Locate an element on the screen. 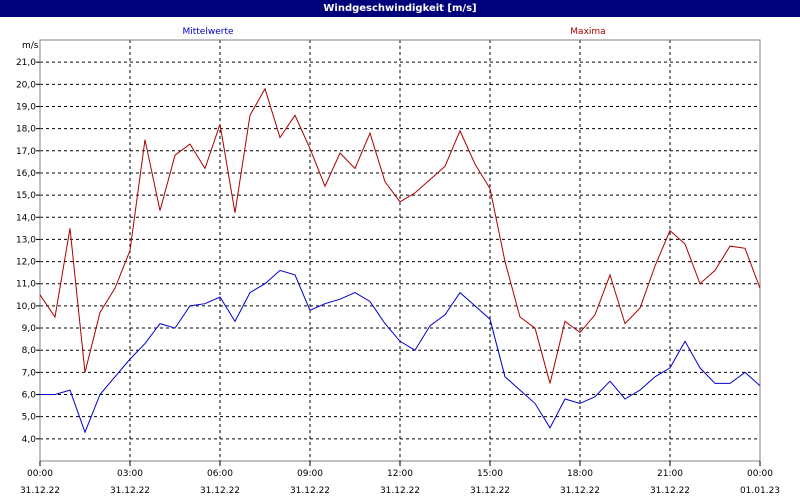  y-tick-label: 20,0 is located at coordinates (26, 85).